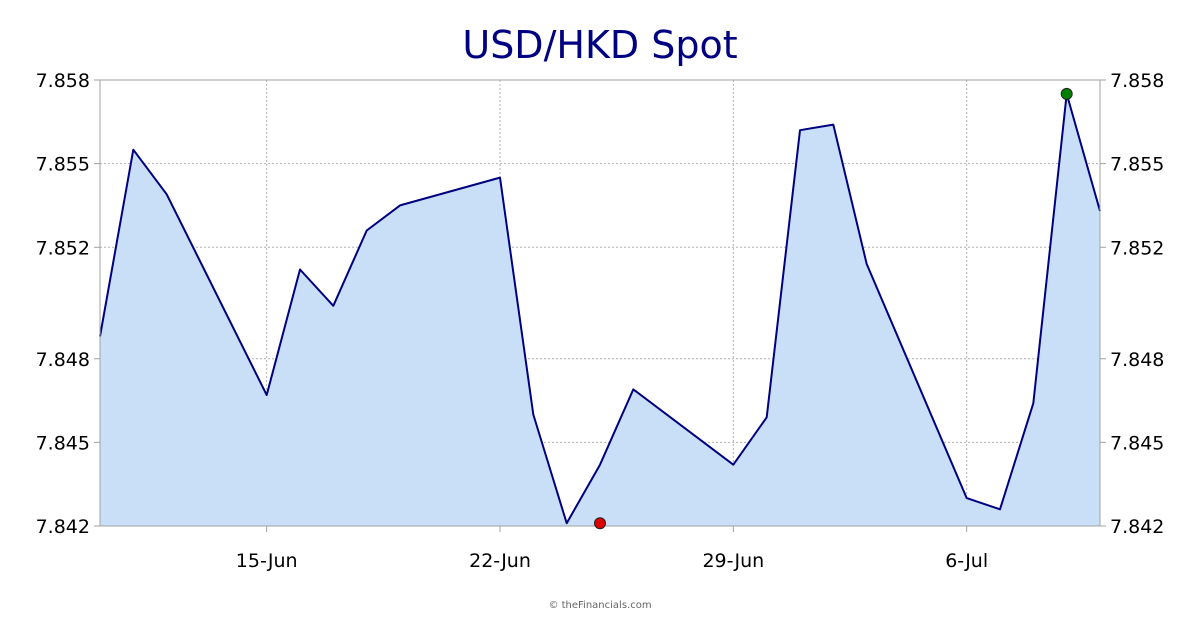  I want to click on y-tick-label-left: 7.855, so click(63, 165).